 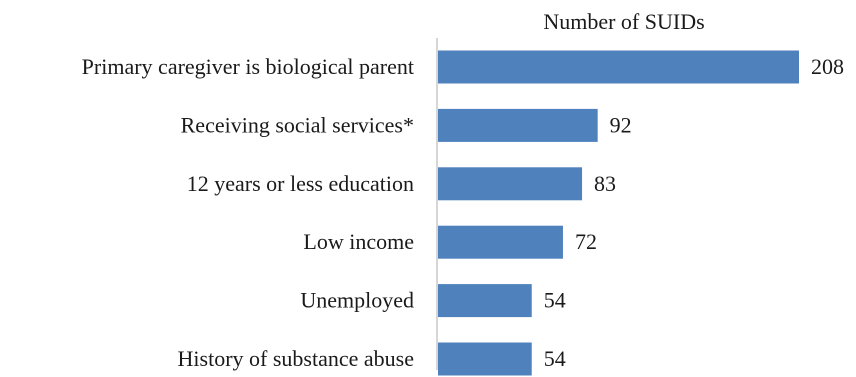 I want to click on category-label-5: History of substance abuse, so click(x=296, y=358).